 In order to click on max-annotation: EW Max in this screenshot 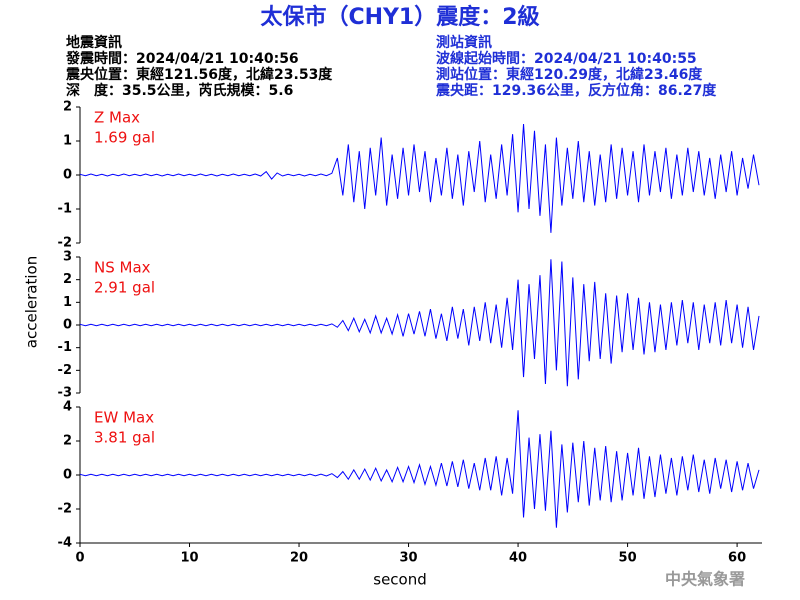, I will do `click(124, 418)`.